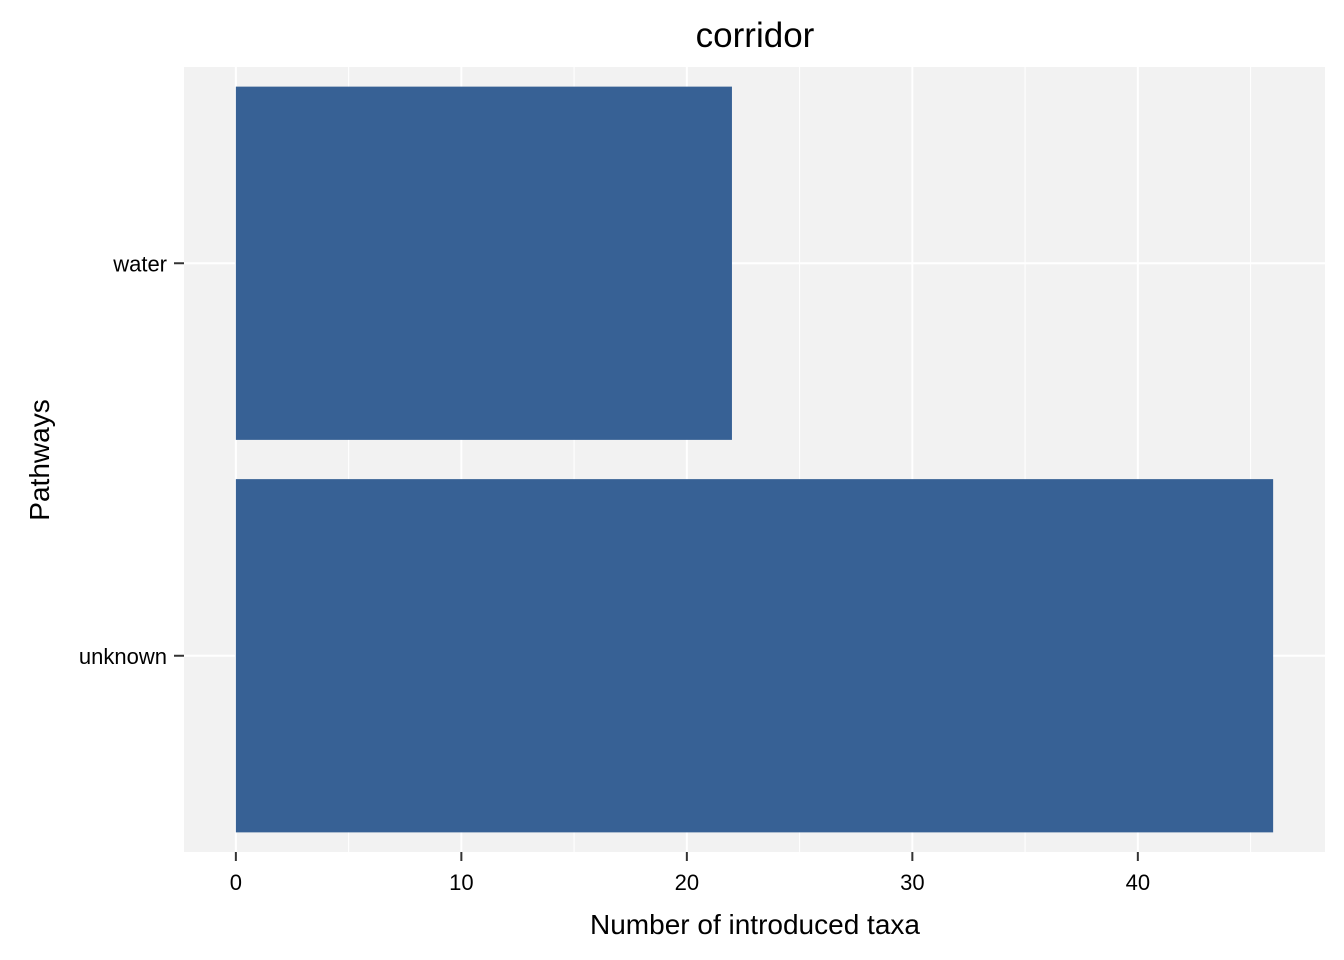 This screenshot has height=960, width=1344. Describe the element at coordinates (123, 656) in the screenshot. I see `y-tick-label-unknown: unknown` at that location.